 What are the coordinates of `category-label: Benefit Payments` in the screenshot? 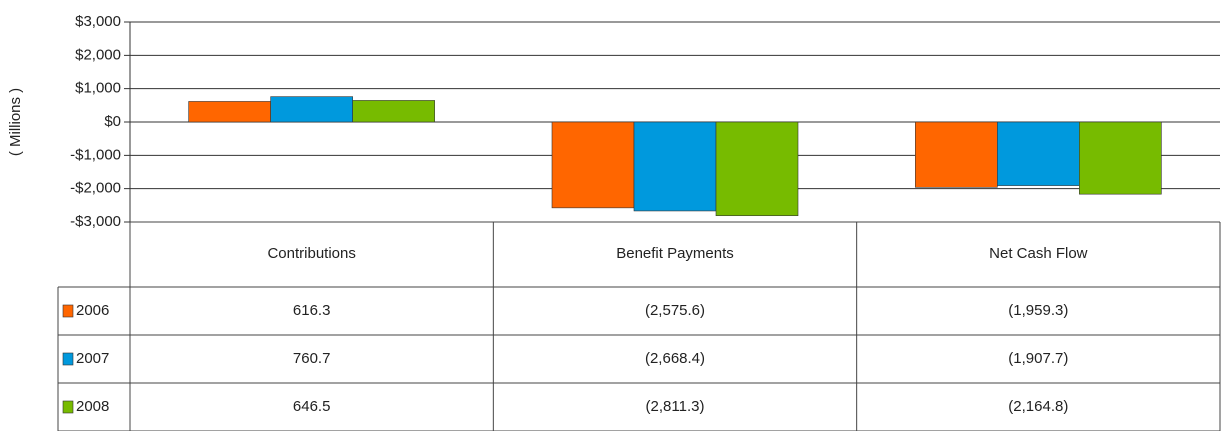 It's located at (675, 253).